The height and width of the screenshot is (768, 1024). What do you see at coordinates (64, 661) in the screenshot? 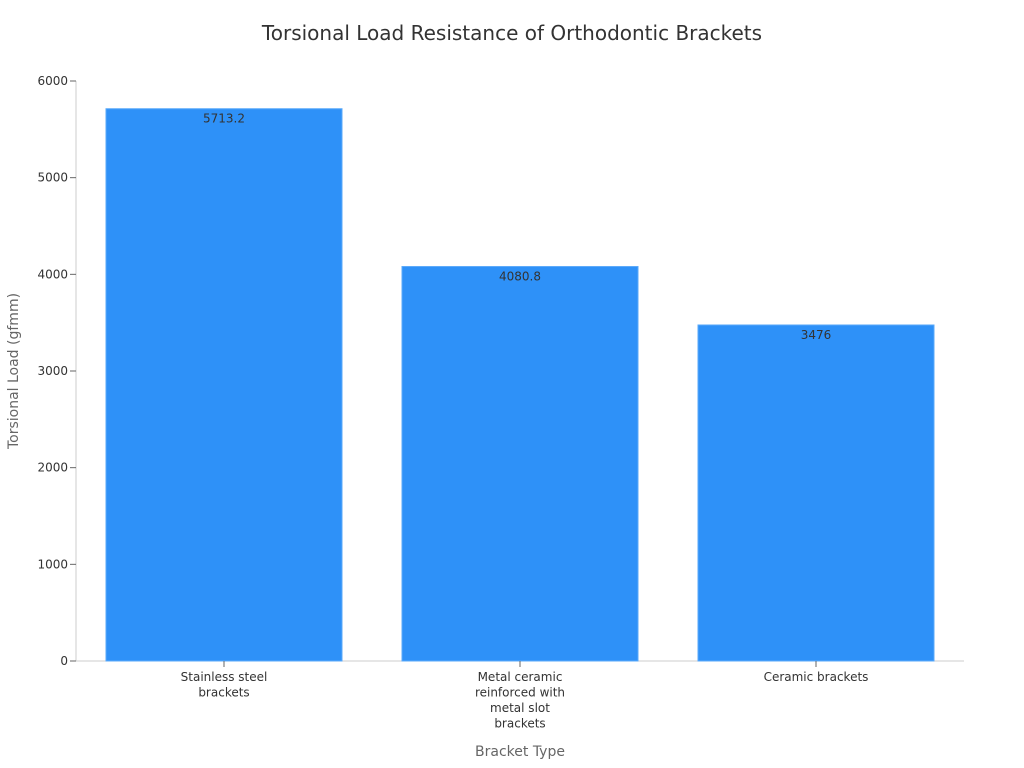
I see `y-tick-label: 0` at bounding box center [64, 661].